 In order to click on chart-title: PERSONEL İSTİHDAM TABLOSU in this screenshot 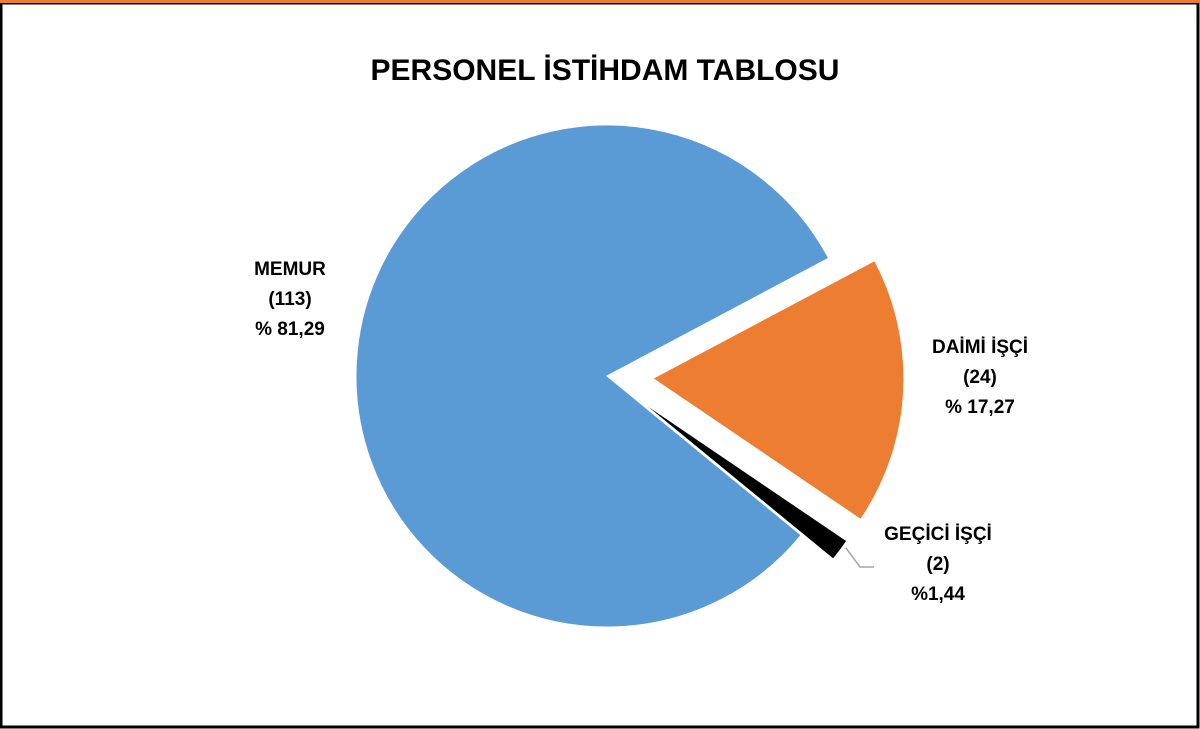, I will do `click(605, 70)`.